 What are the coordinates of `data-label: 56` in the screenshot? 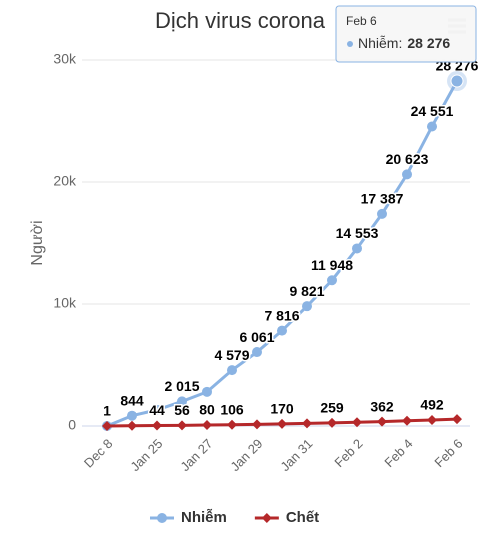 It's located at (182, 410).